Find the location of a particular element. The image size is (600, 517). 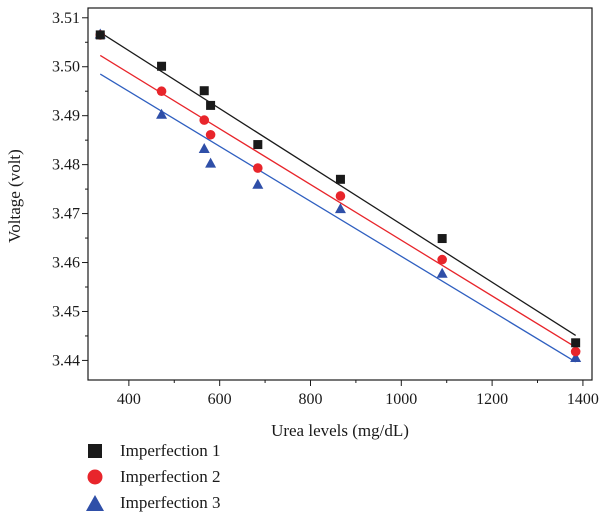

legend-item-imperfection-1: Imperfection 1 is located at coordinates (152, 451).